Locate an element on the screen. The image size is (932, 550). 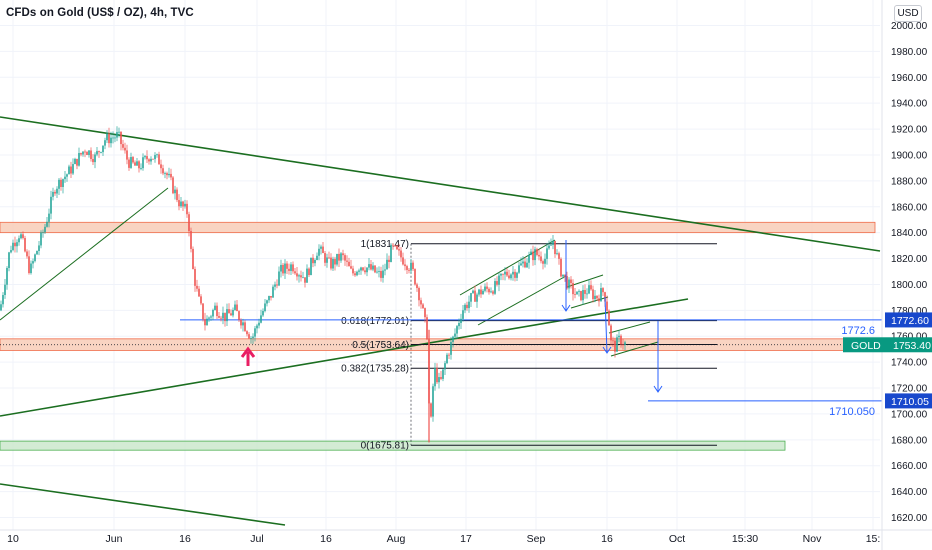
currency-badge: USD is located at coordinates (908, 13).